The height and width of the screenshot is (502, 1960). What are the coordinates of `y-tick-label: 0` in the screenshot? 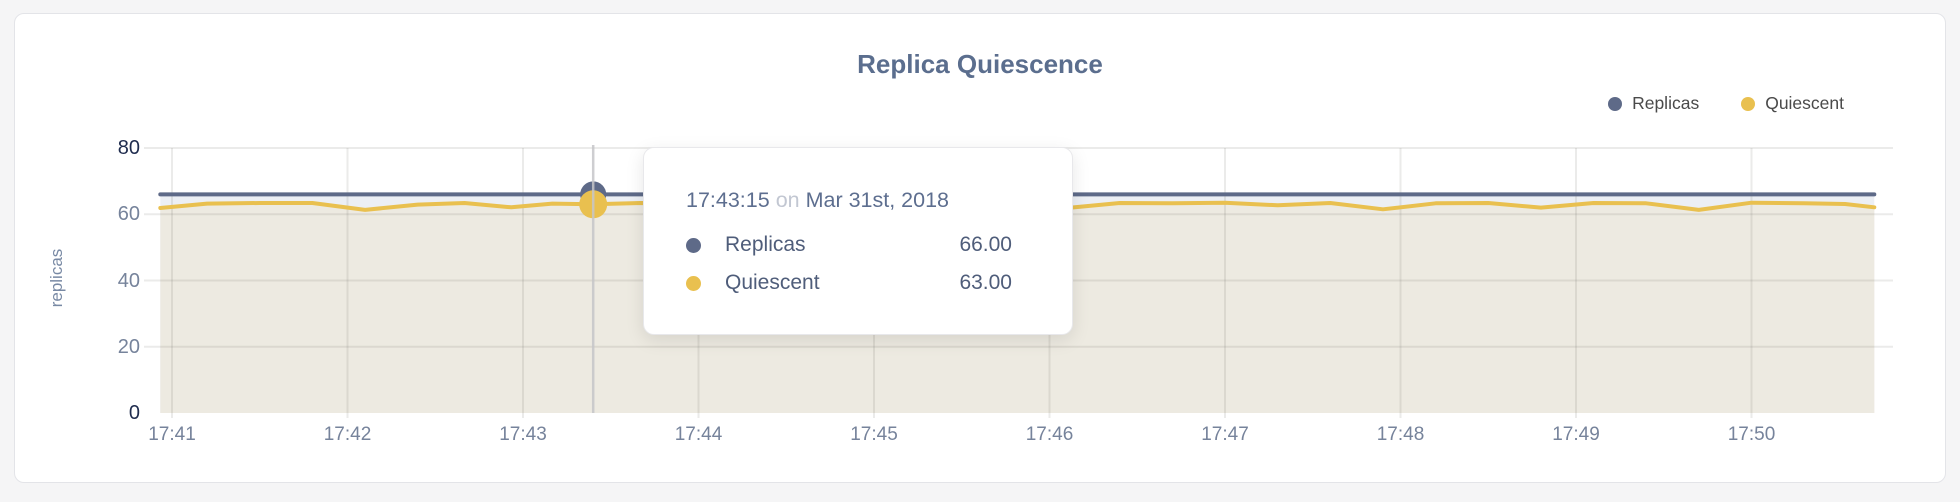 It's located at (134, 413).